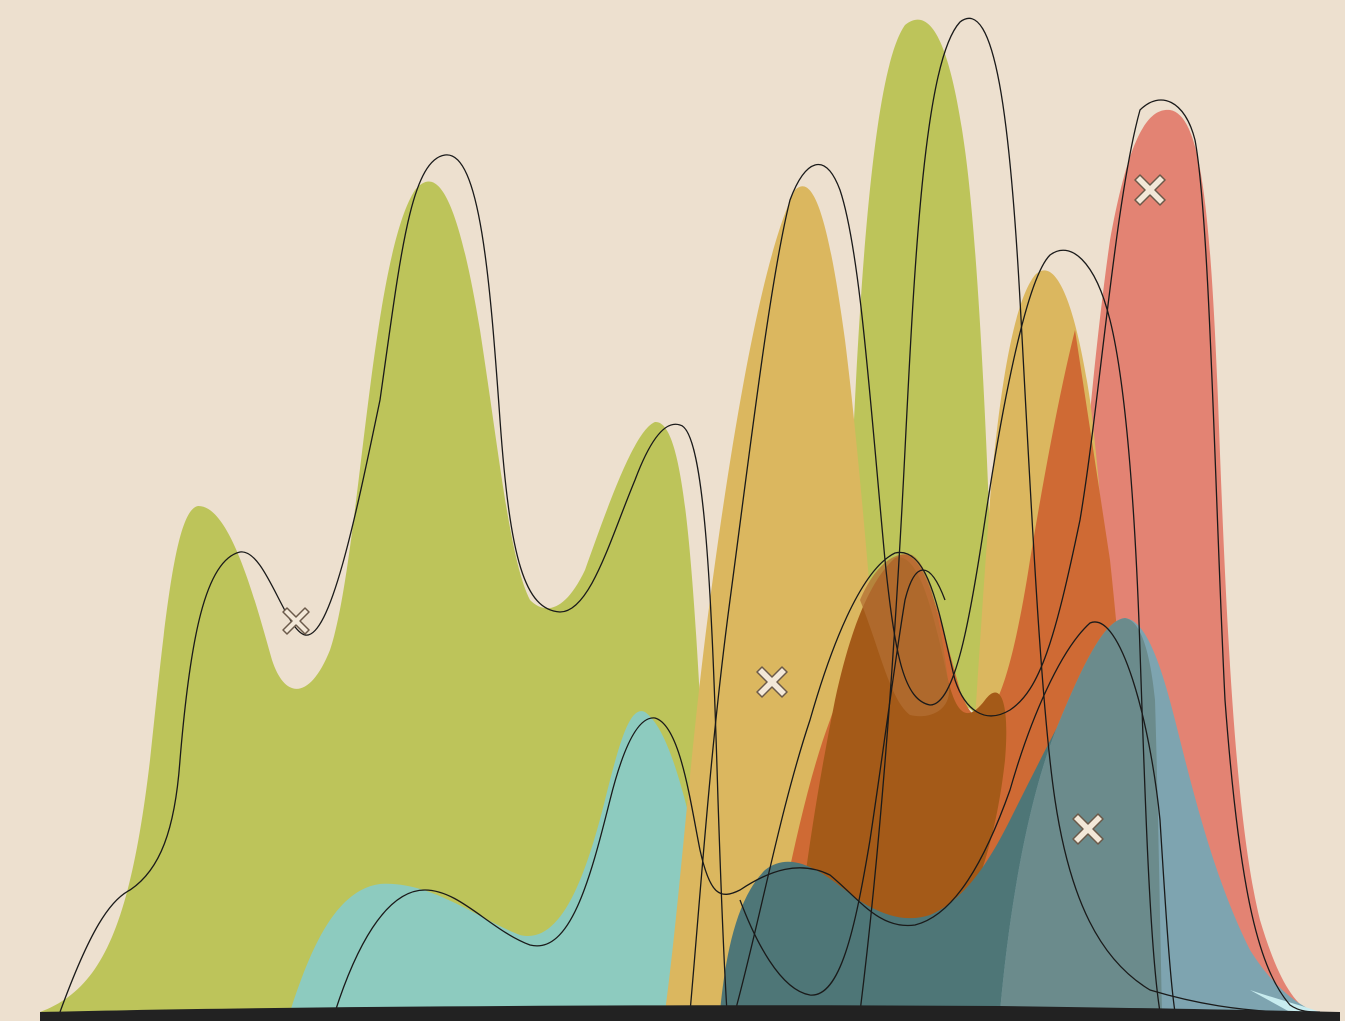 Image resolution: width=1345 pixels, height=1021 pixels. What do you see at coordinates (525, 861) in the screenshot?
I see `teal-lobe-shape` at bounding box center [525, 861].